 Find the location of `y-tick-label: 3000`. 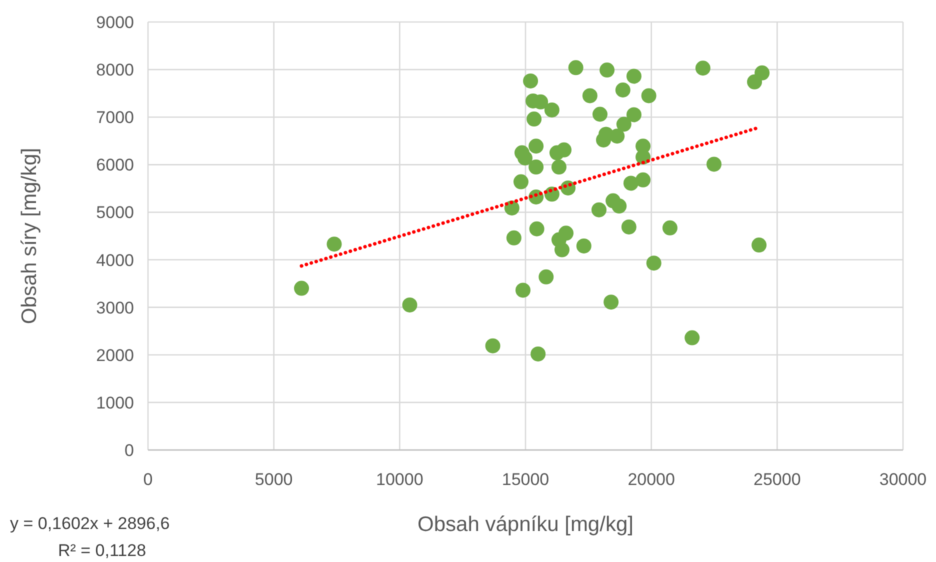

y-tick-label: 3000 is located at coordinates (115, 308).